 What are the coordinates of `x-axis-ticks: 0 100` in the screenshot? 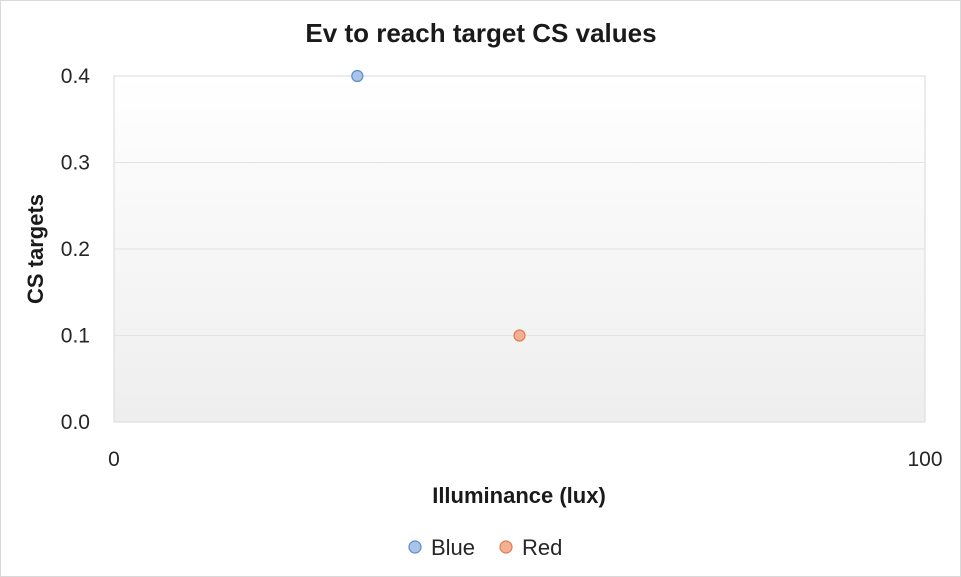 It's located at (525, 459).